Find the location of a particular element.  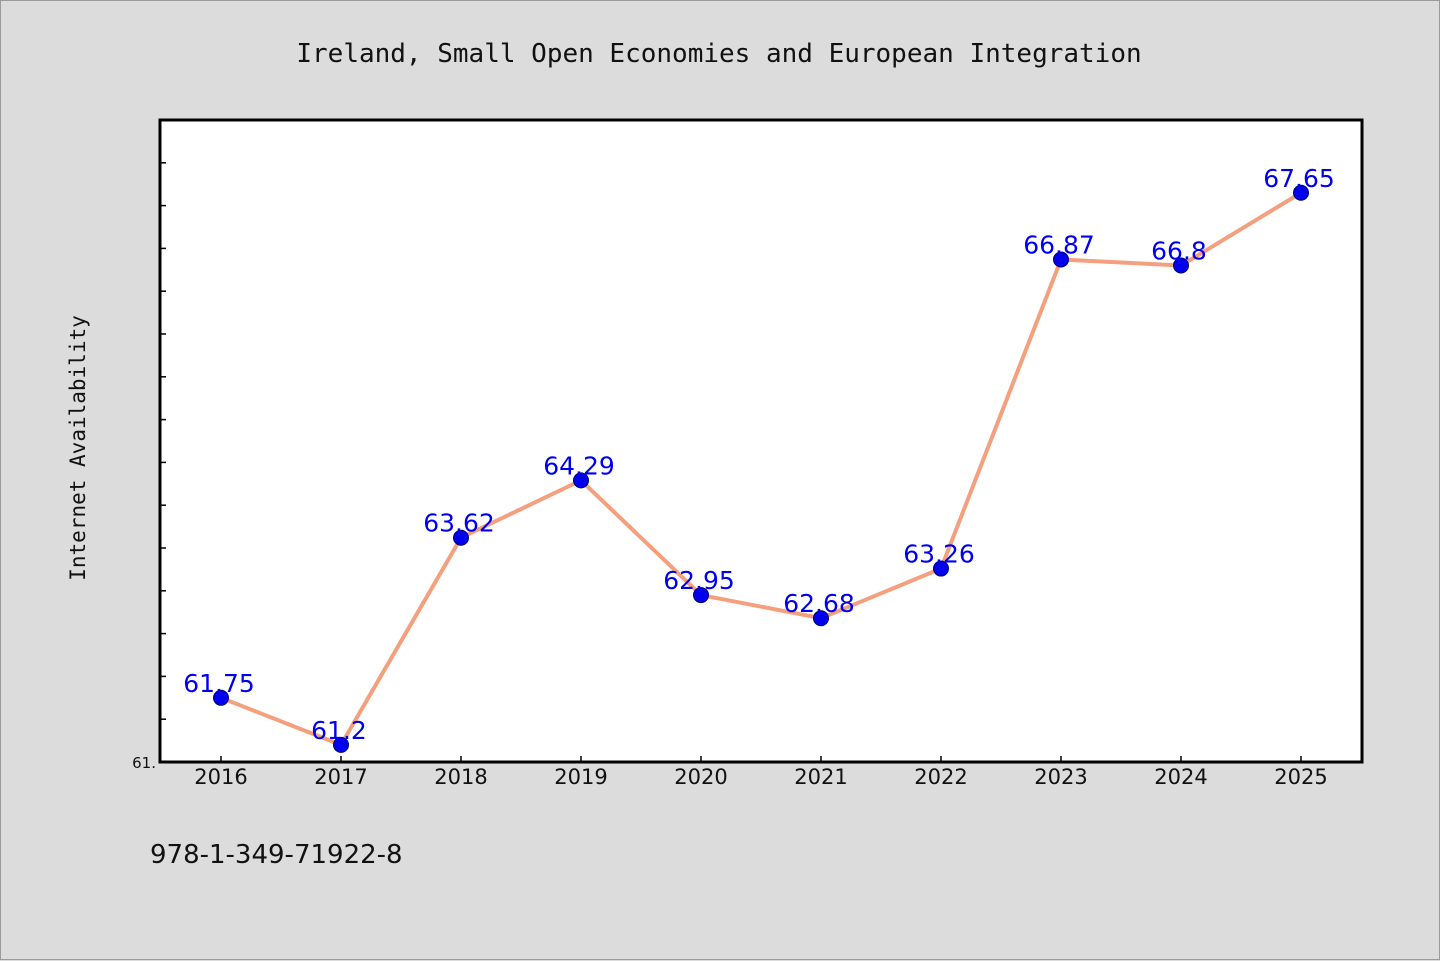

footnote-isbn: 978-1-349-71922-8 is located at coordinates (276, 855).